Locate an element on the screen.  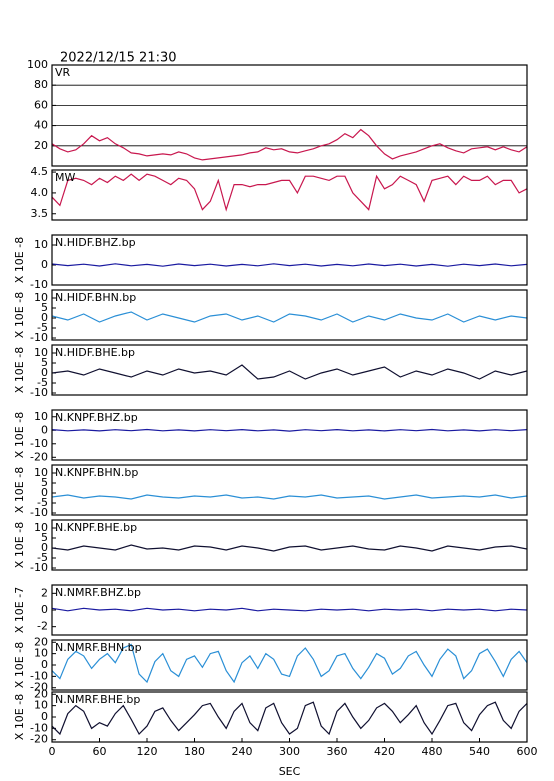
x-axis-label: SEC is located at coordinates (290, 771).